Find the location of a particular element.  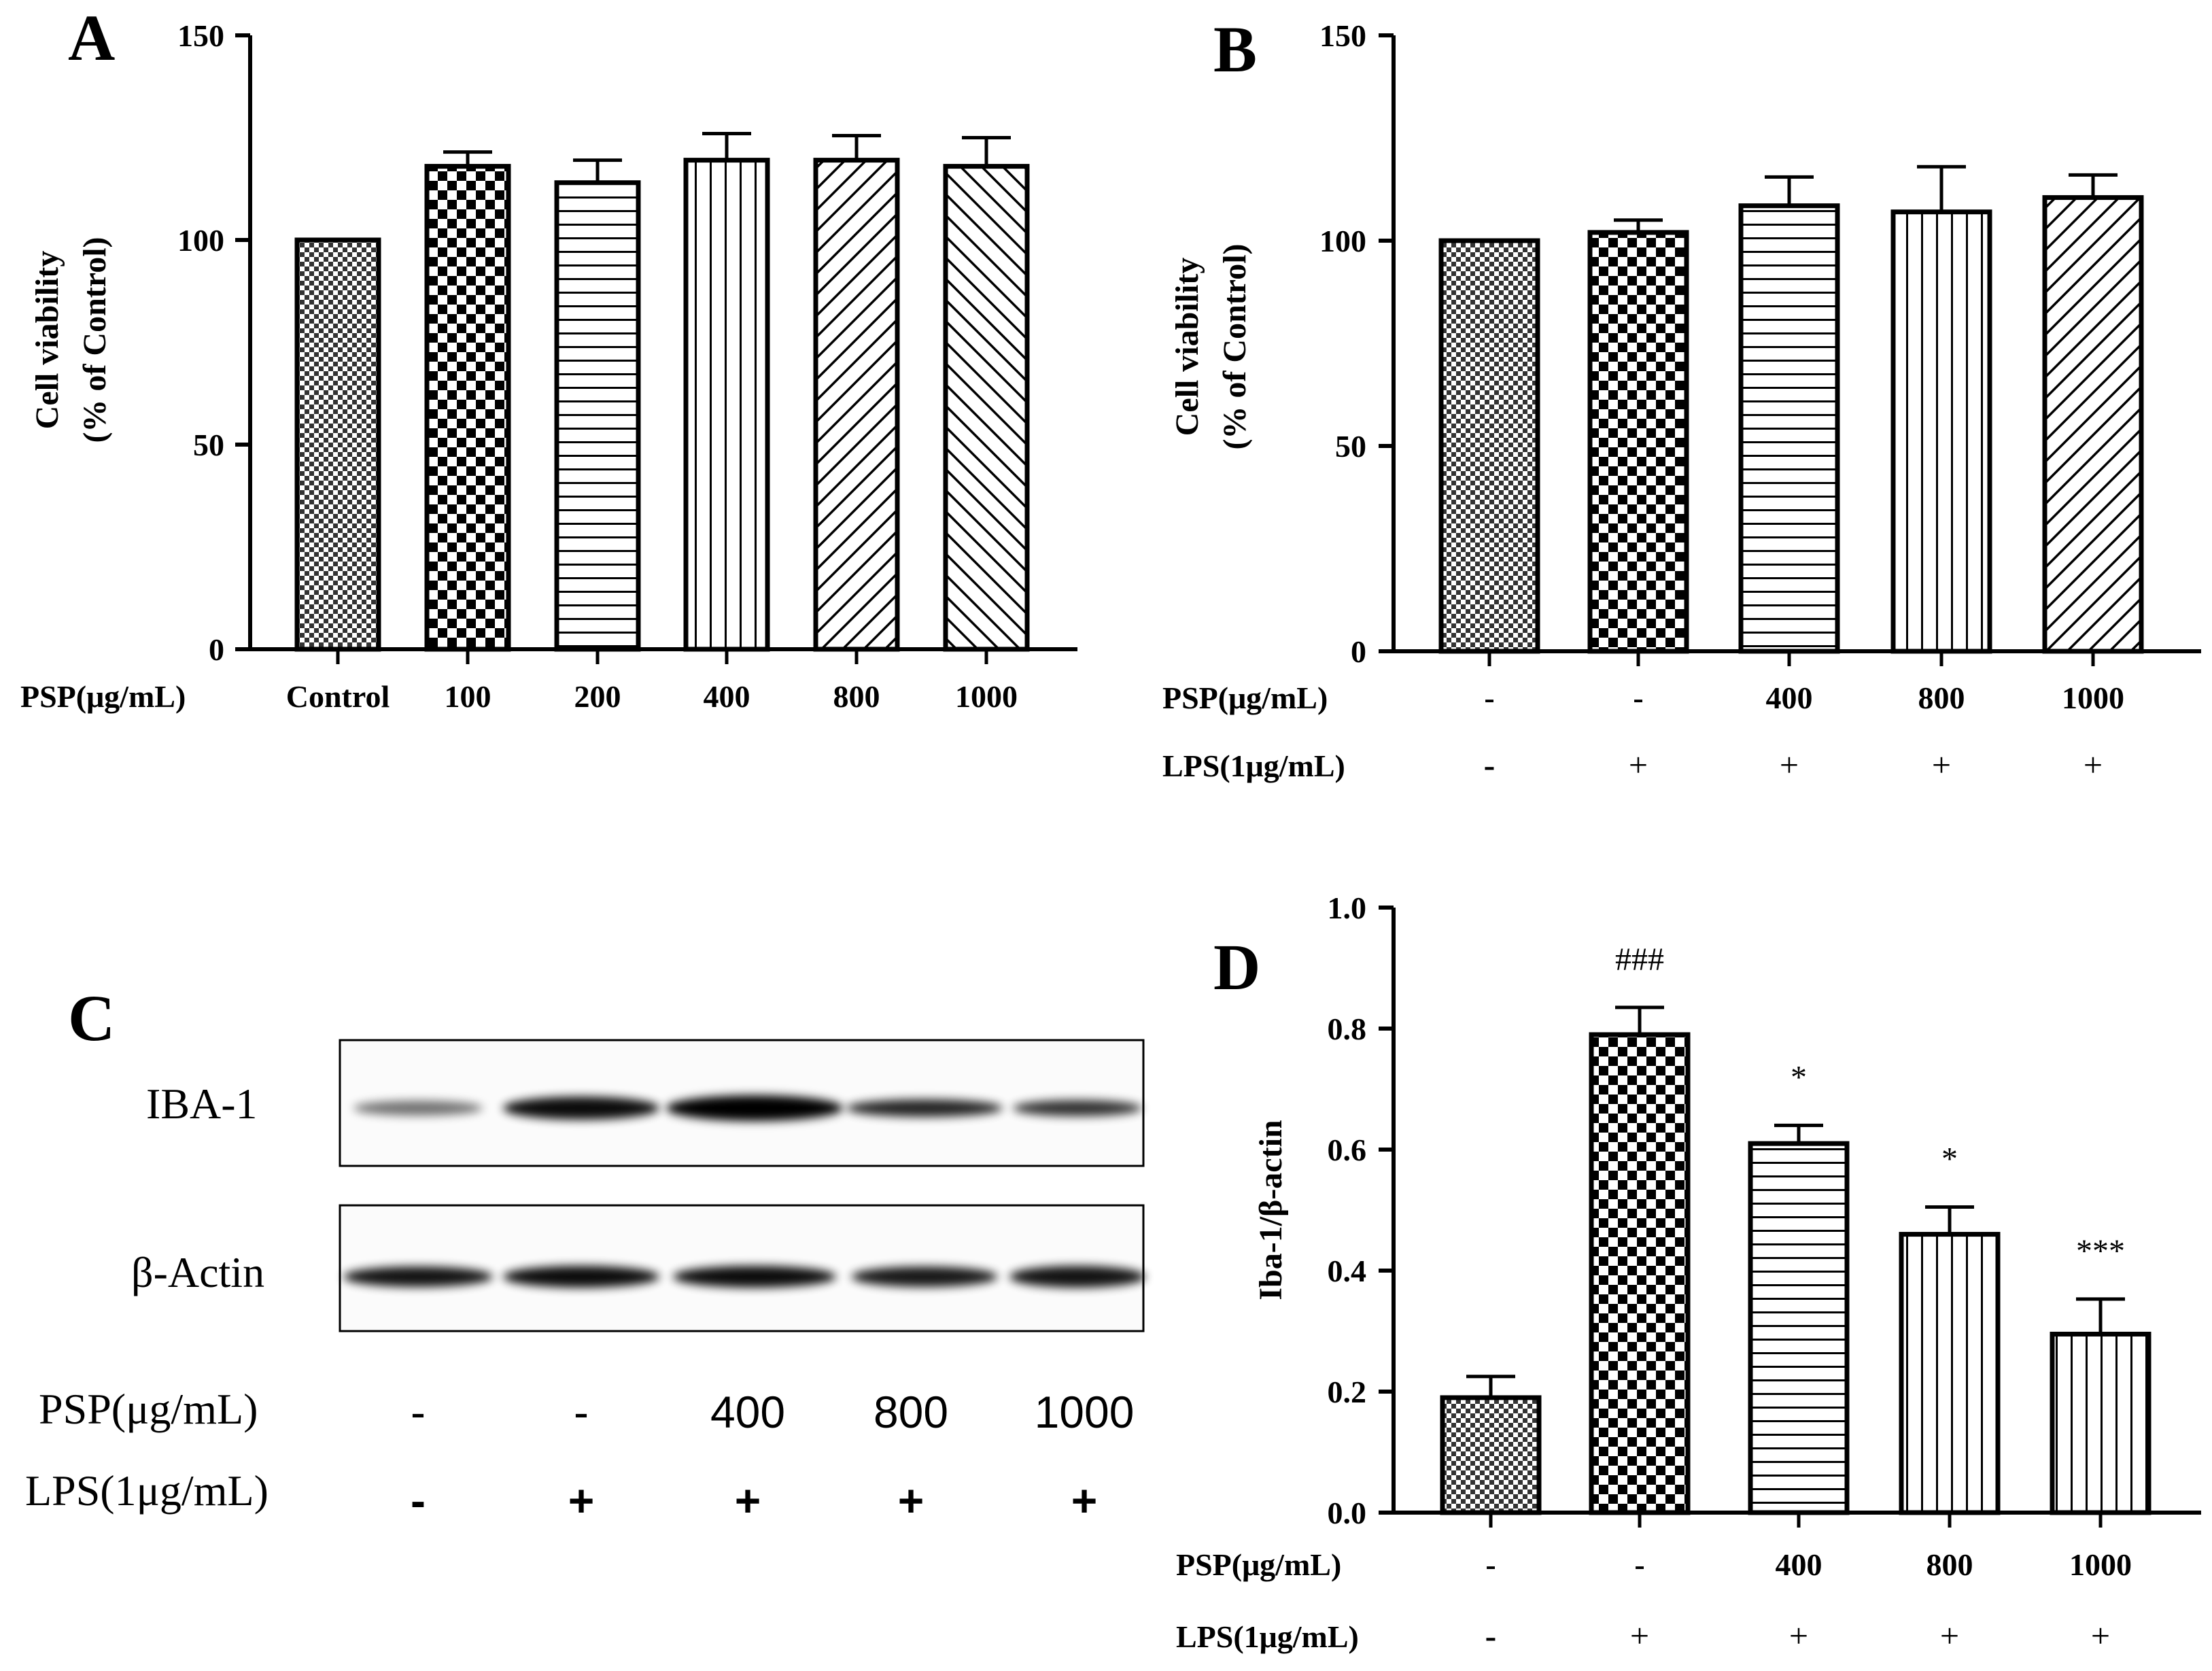

blot-lps-label: LPS(1μg/mL) is located at coordinates (147, 1490).